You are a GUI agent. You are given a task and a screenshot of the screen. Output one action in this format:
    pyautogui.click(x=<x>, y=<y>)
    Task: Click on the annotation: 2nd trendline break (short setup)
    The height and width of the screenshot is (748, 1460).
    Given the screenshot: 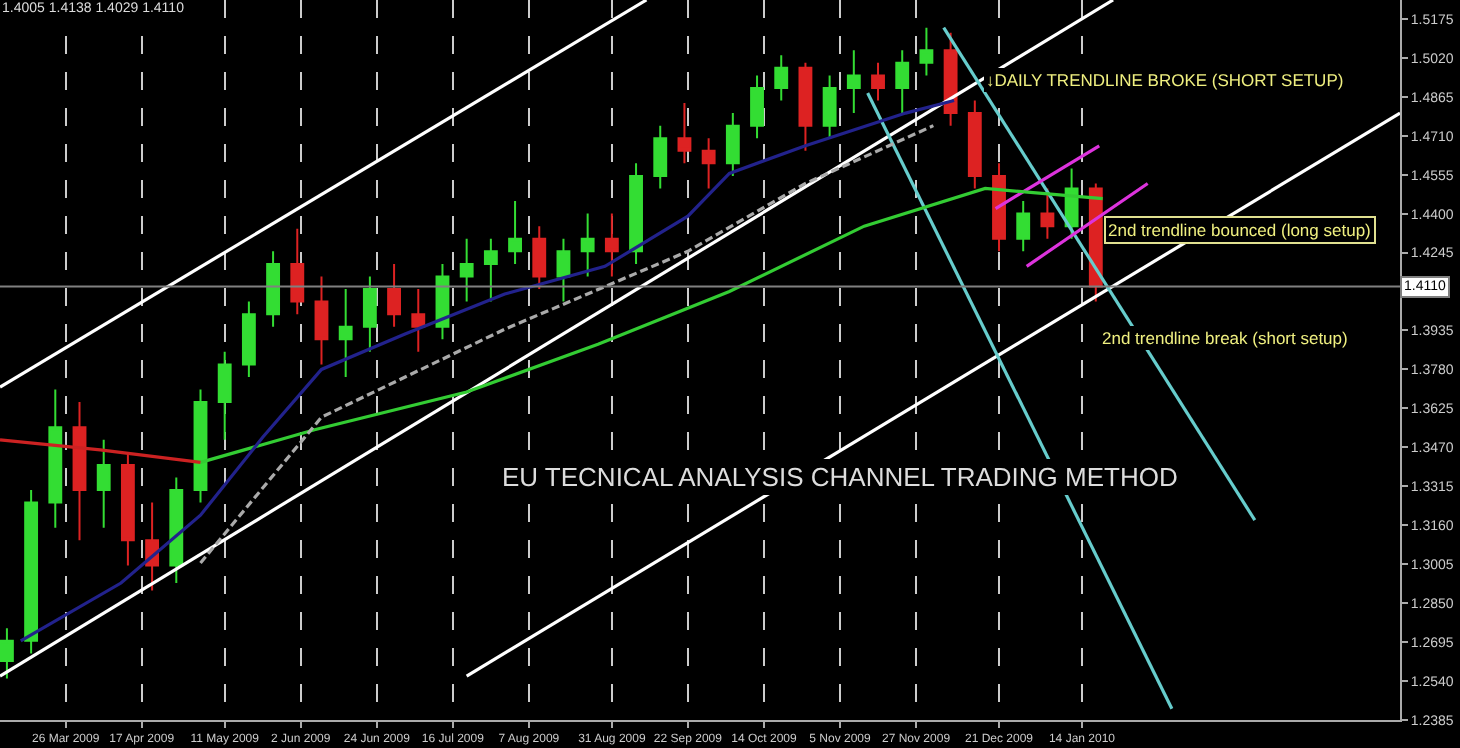 What is the action you would take?
    pyautogui.click(x=1225, y=338)
    